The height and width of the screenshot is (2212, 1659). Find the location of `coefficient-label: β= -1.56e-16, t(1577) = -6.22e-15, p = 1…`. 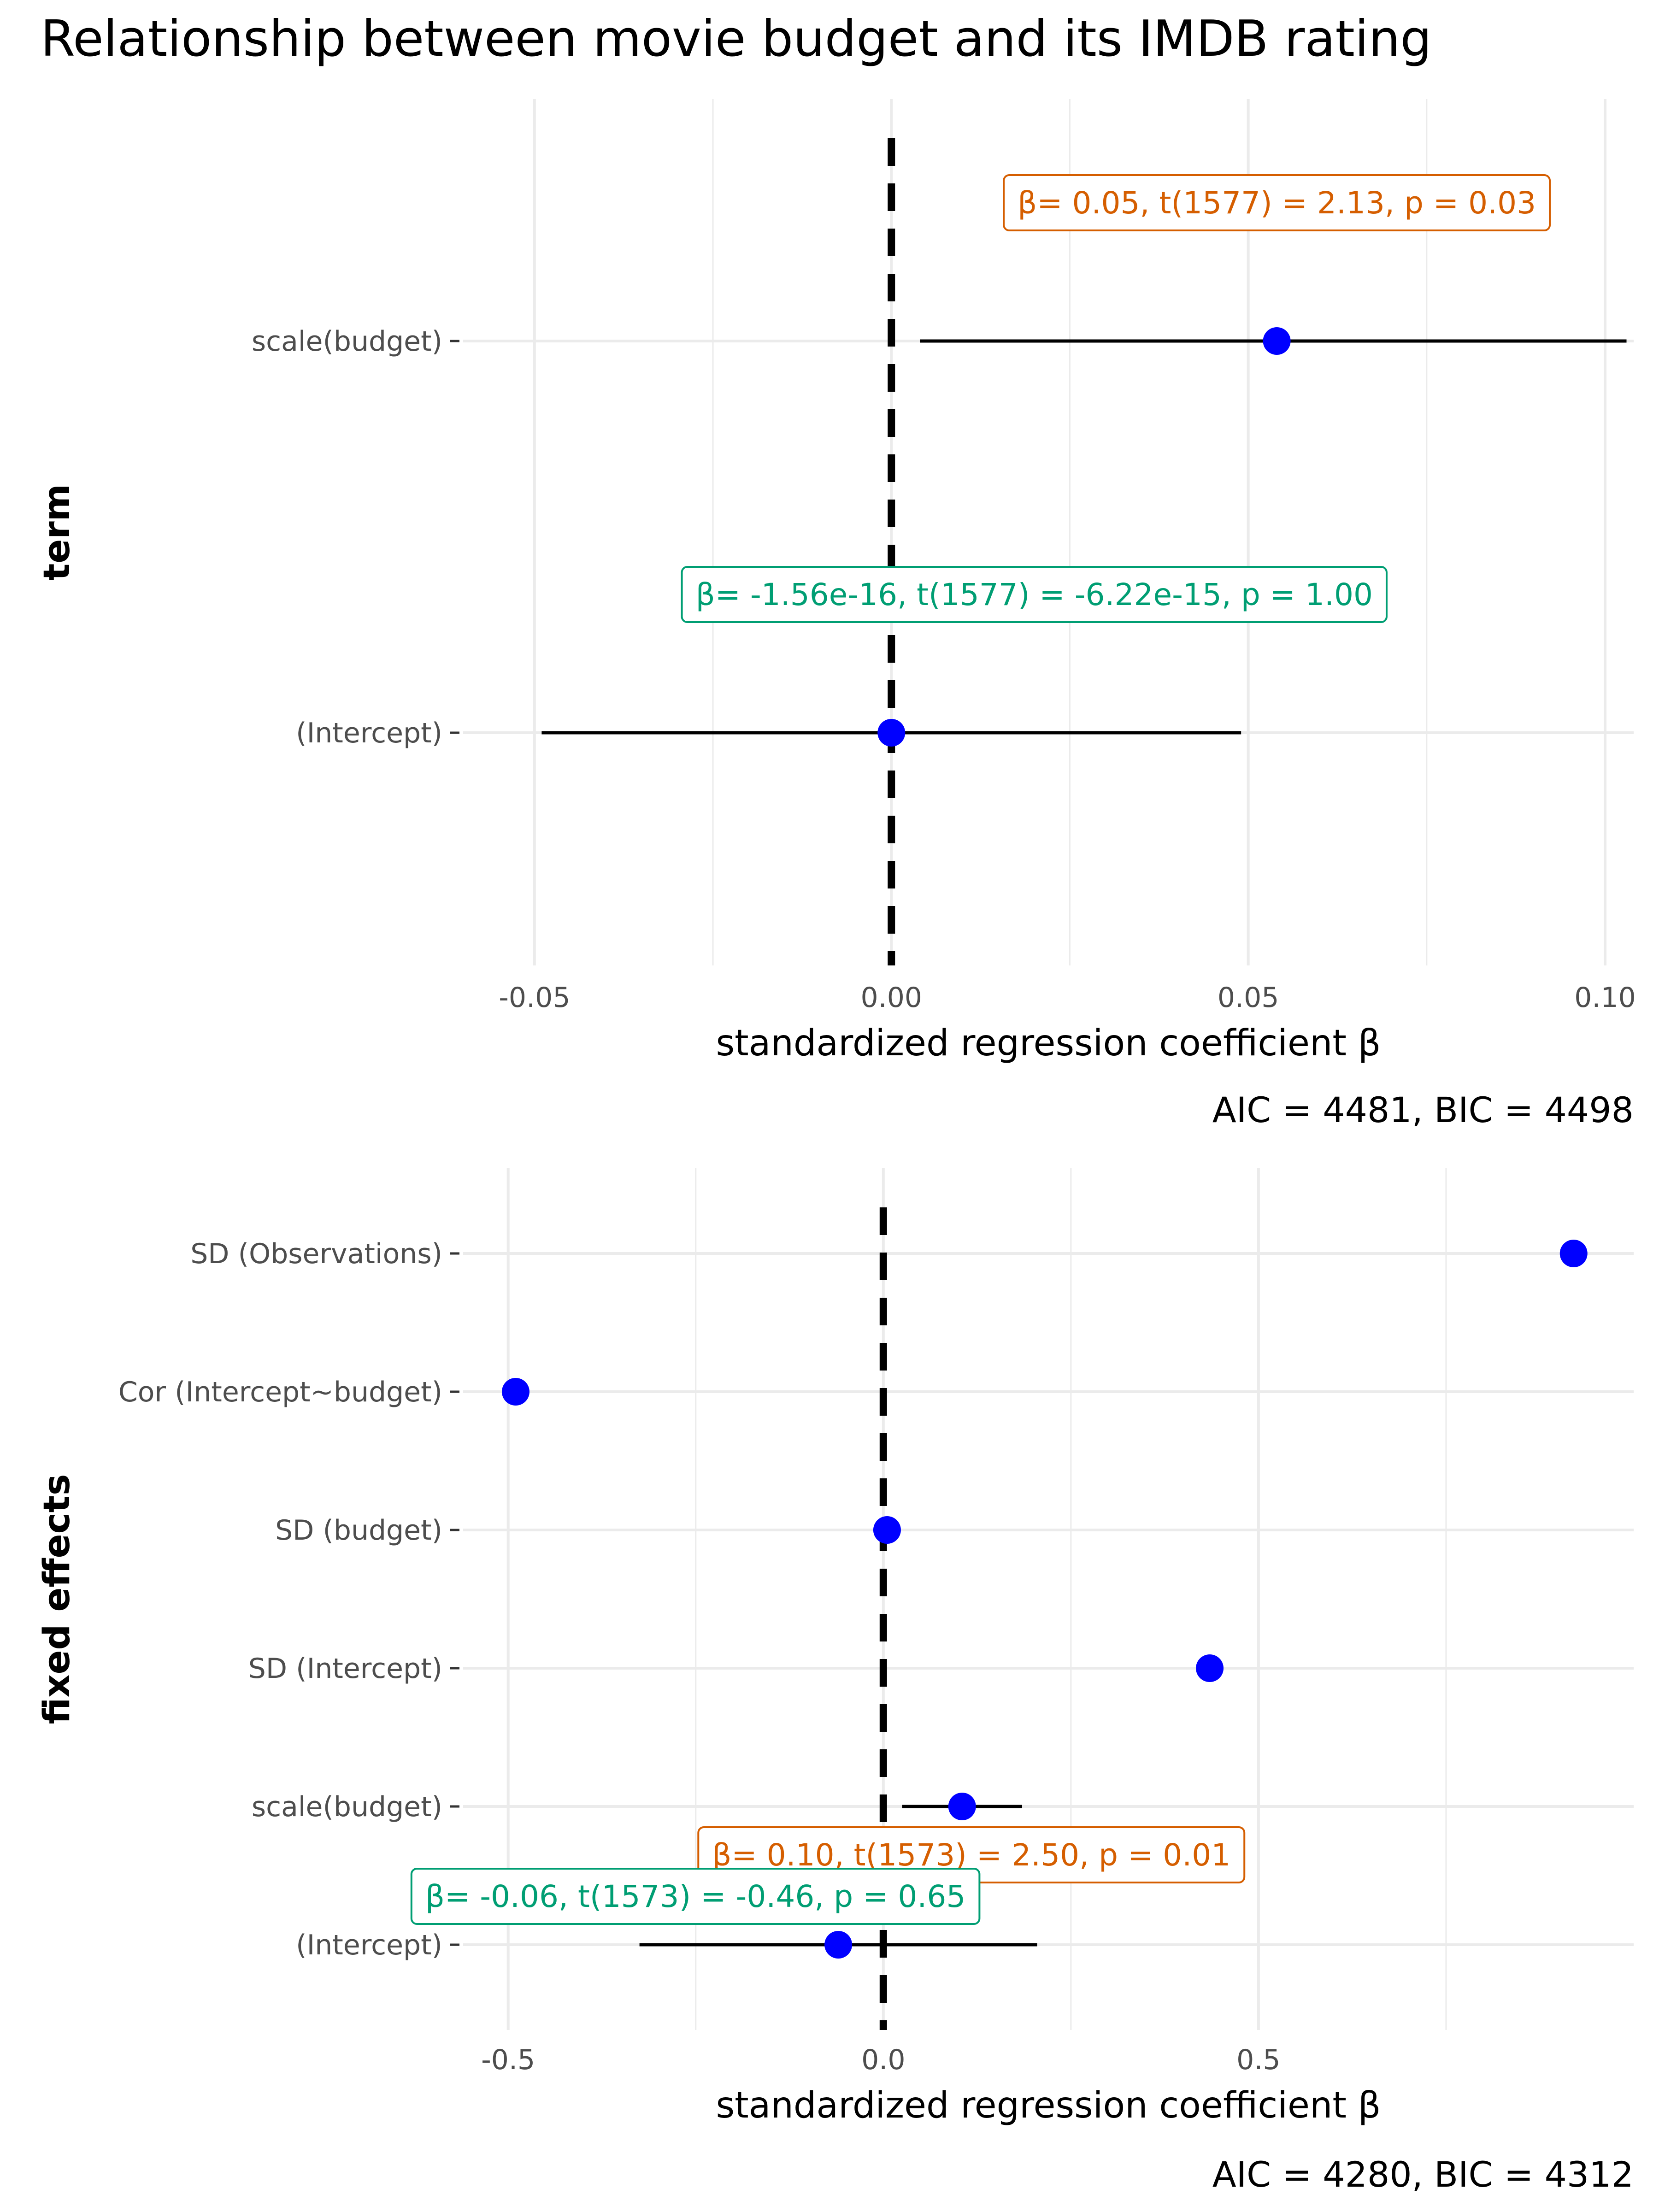

coefficient-label: β= -1.56e-16, t(1577) = -6.22e-15, p = 1… is located at coordinates (1034, 594).